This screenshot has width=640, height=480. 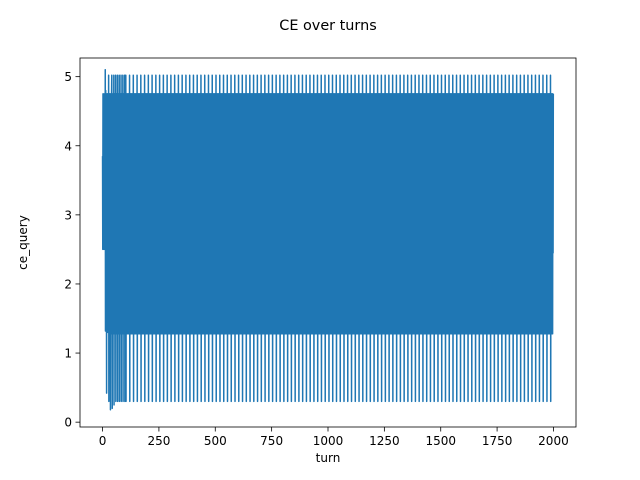 I want to click on y-tick-label: 4, so click(x=68, y=146).